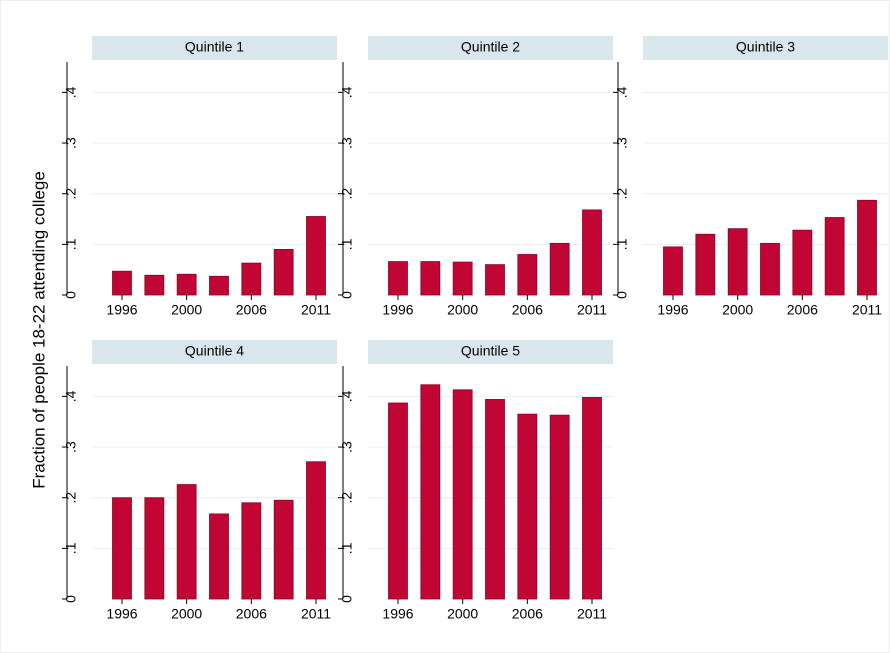 This screenshot has height=653, width=890. I want to click on panel-title: Quintile 3, so click(765, 47).